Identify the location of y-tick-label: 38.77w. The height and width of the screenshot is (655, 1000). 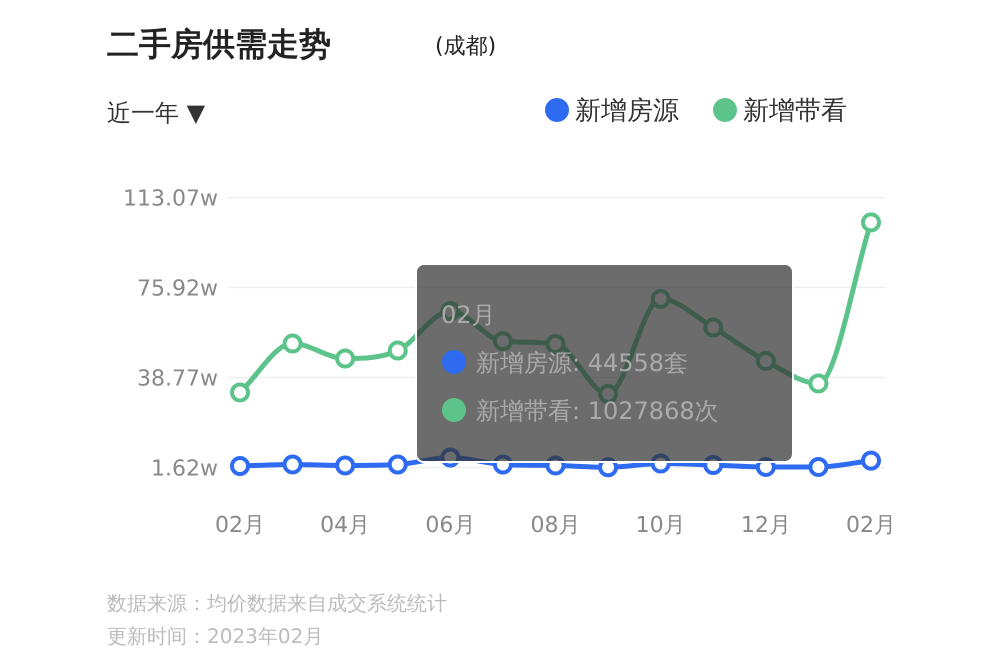
(177, 379).